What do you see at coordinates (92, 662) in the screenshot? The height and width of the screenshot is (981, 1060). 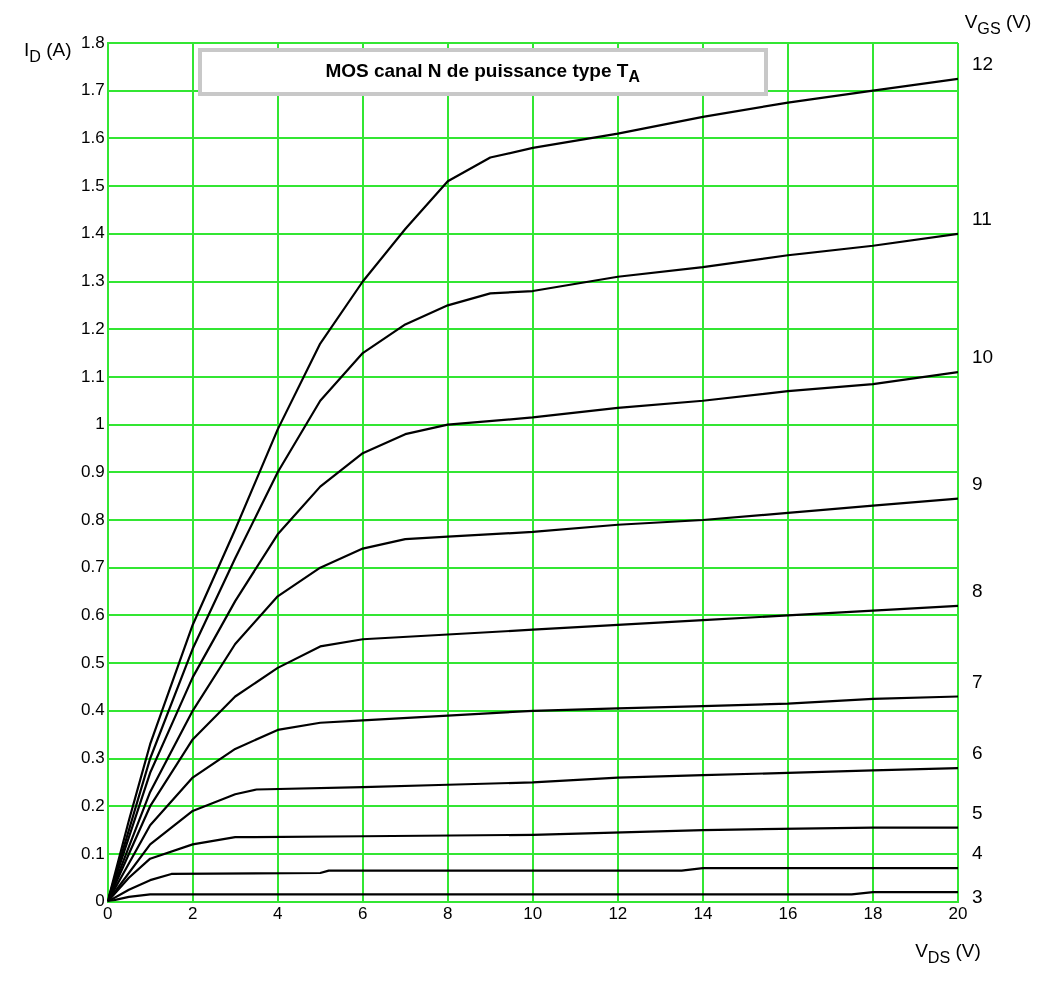 I see `y-tick-label: 0.5` at bounding box center [92, 662].